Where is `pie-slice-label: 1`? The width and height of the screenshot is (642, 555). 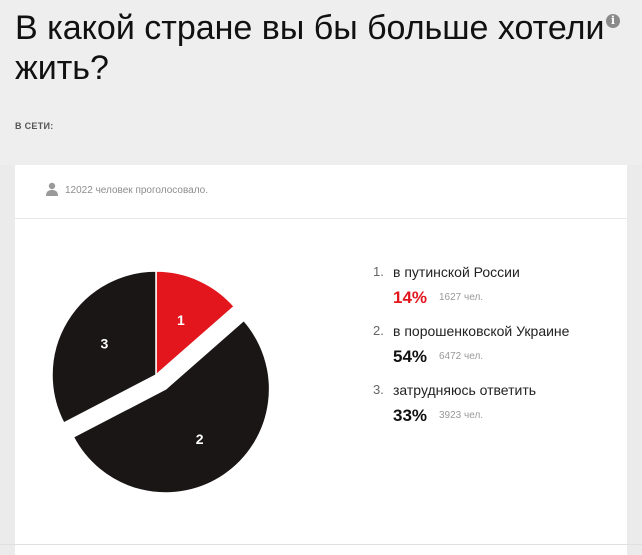
pie-slice-label: 1 is located at coordinates (181, 320).